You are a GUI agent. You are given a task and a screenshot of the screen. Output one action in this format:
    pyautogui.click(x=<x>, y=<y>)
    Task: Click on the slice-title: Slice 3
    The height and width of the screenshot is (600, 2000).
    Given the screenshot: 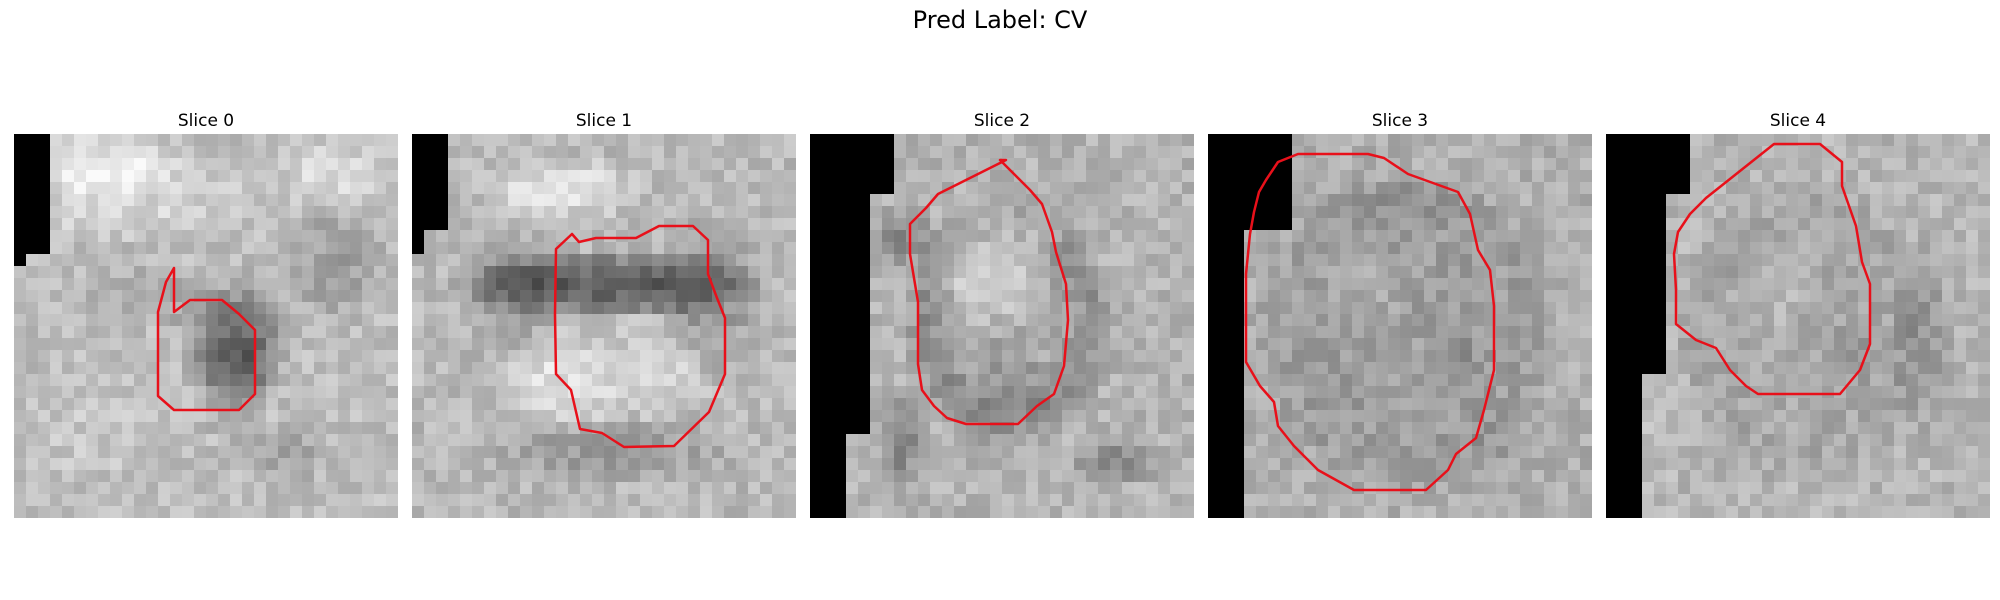 What is the action you would take?
    pyautogui.click(x=1400, y=121)
    